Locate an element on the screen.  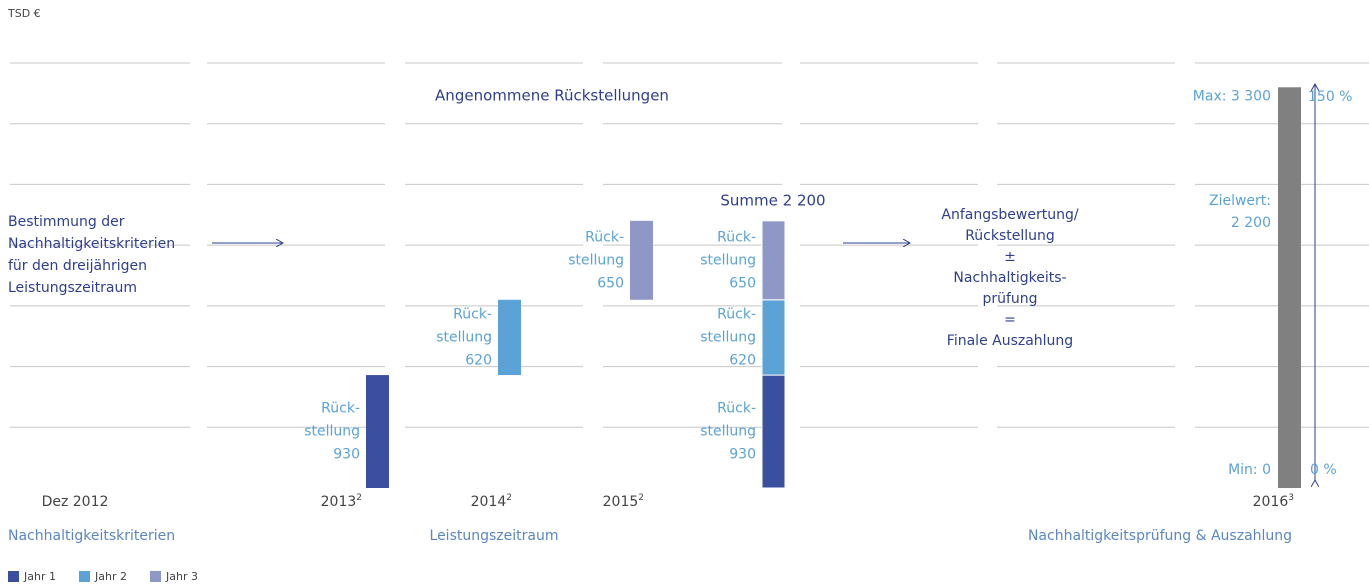
phase-label: Nachhaltigkeitskriterien is located at coordinates (91, 536).